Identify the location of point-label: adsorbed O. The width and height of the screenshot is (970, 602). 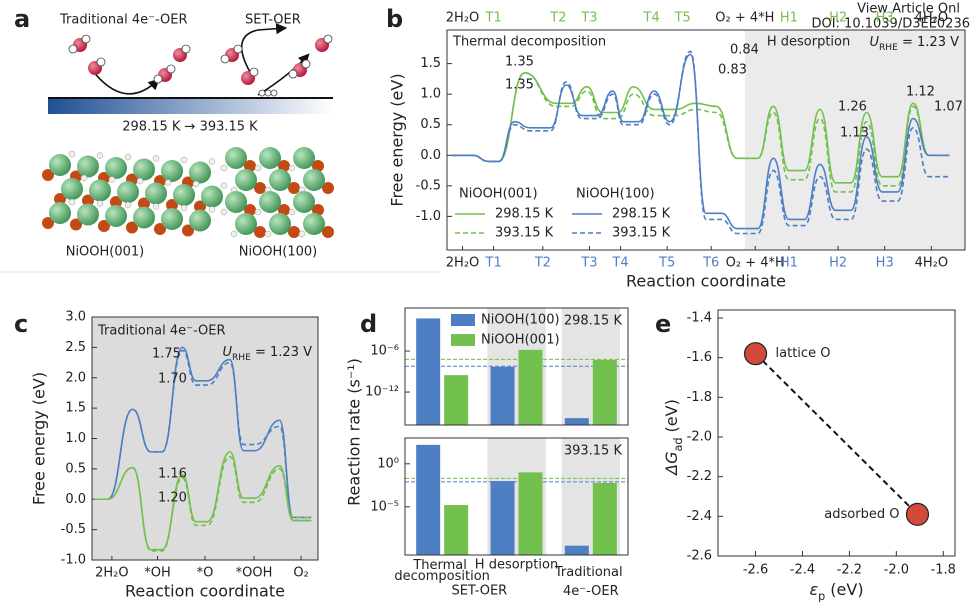
(861, 514).